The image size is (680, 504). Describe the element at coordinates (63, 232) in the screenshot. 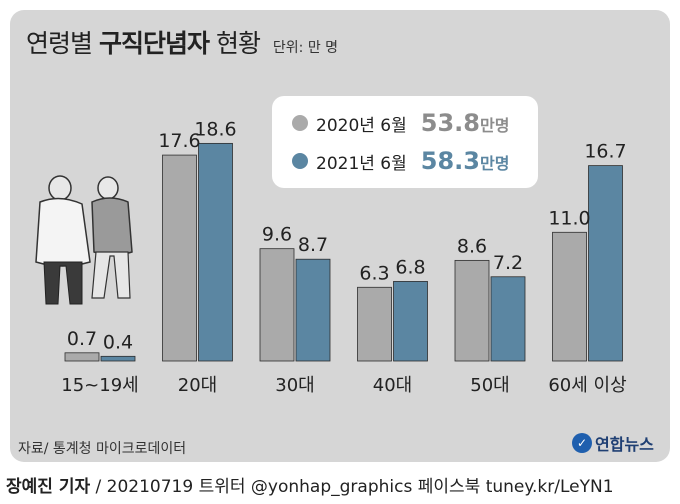

I see `figure-left-body` at that location.